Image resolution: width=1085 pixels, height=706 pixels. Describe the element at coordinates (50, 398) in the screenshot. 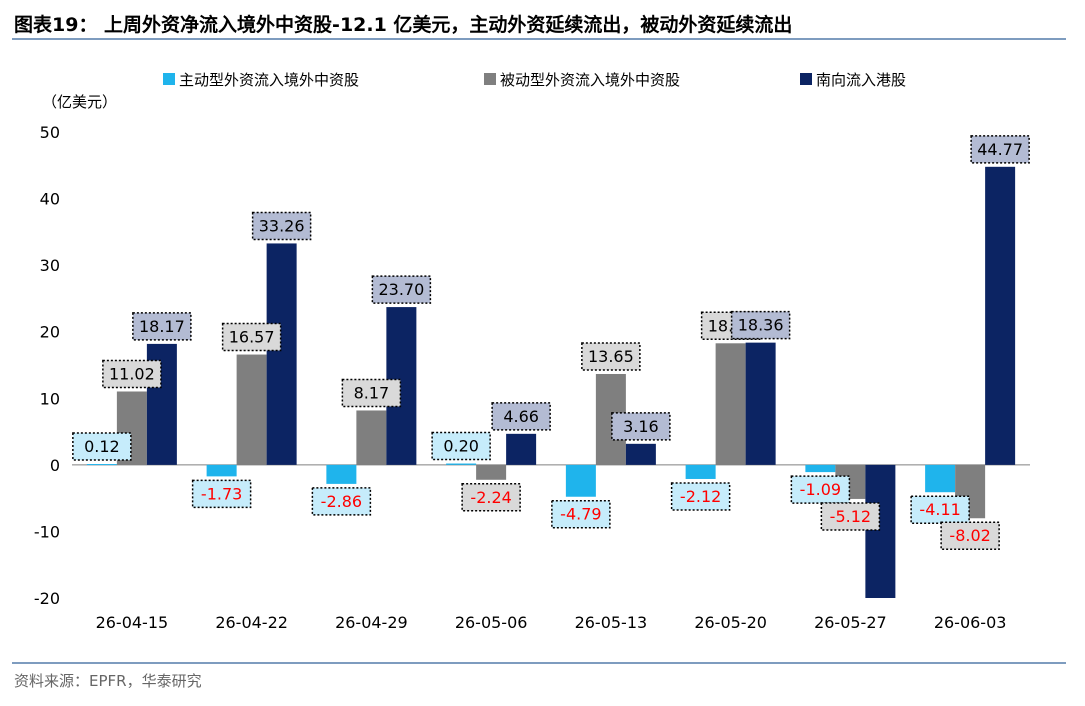

I see `y-tick-label: 10` at that location.